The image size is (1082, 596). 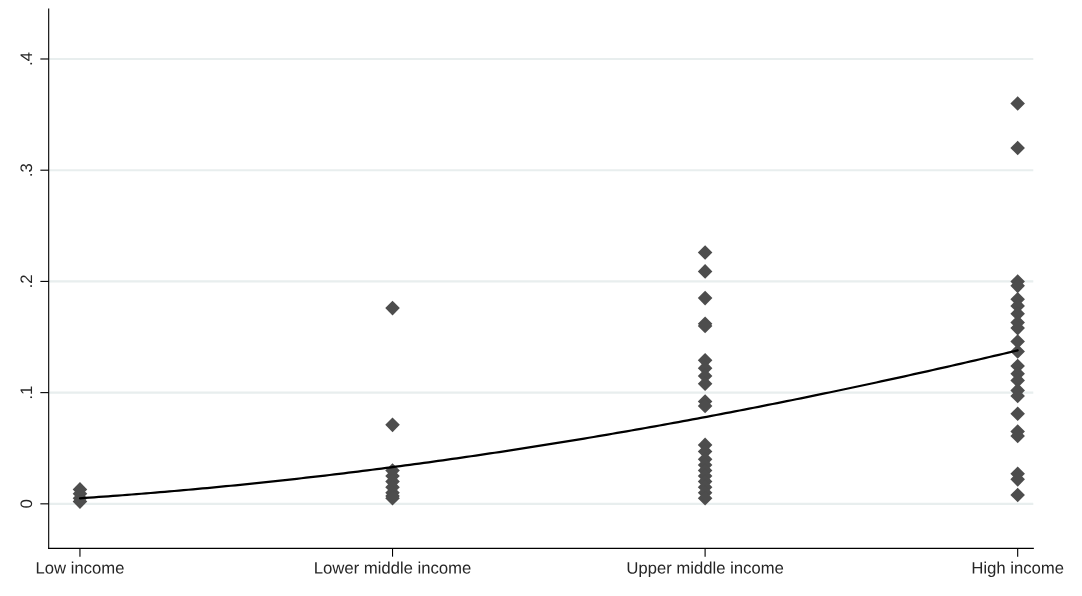 What do you see at coordinates (393, 567) in the screenshot?
I see `x-tick-label: Lower middle income` at bounding box center [393, 567].